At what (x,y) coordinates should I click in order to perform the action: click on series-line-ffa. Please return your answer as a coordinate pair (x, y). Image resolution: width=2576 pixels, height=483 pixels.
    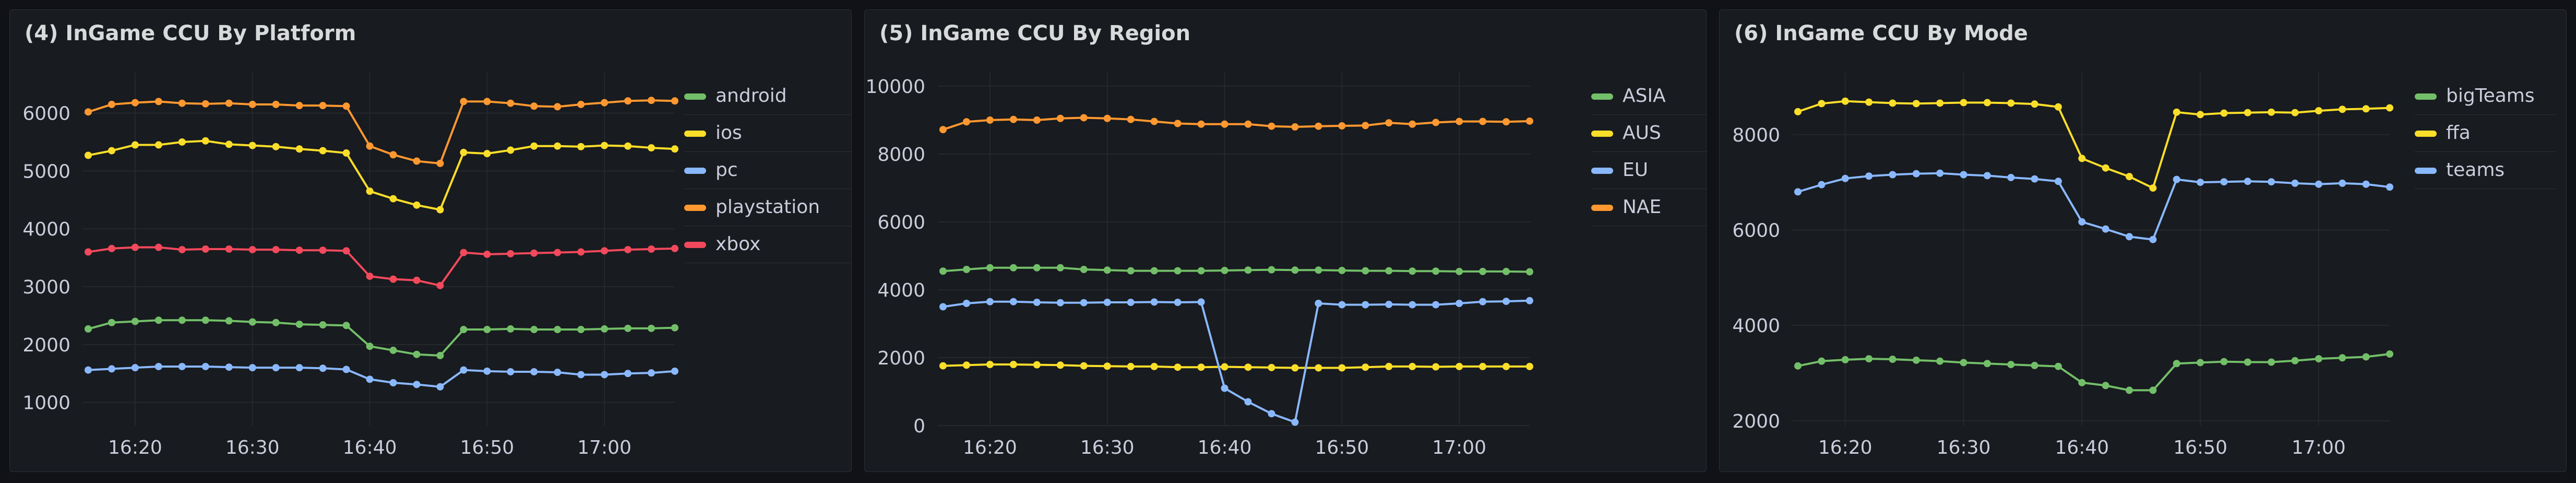
    Looking at the image, I should click on (2093, 145).